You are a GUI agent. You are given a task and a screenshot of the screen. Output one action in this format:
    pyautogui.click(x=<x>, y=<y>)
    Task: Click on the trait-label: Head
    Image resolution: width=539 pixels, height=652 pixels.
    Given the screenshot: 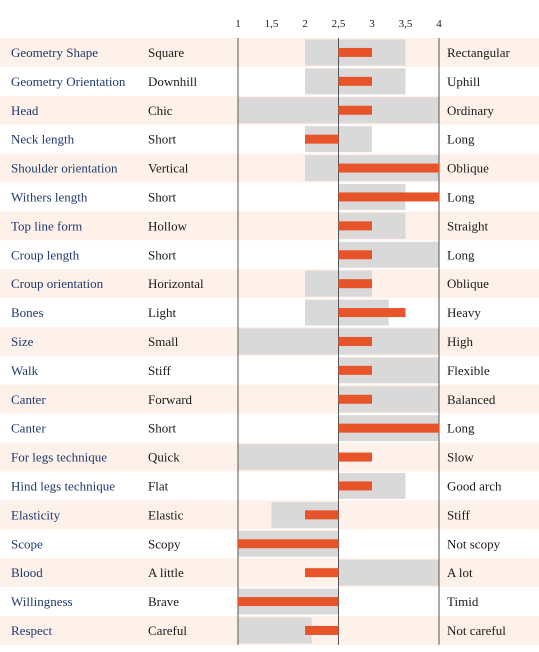 What is the action you would take?
    pyautogui.click(x=25, y=110)
    